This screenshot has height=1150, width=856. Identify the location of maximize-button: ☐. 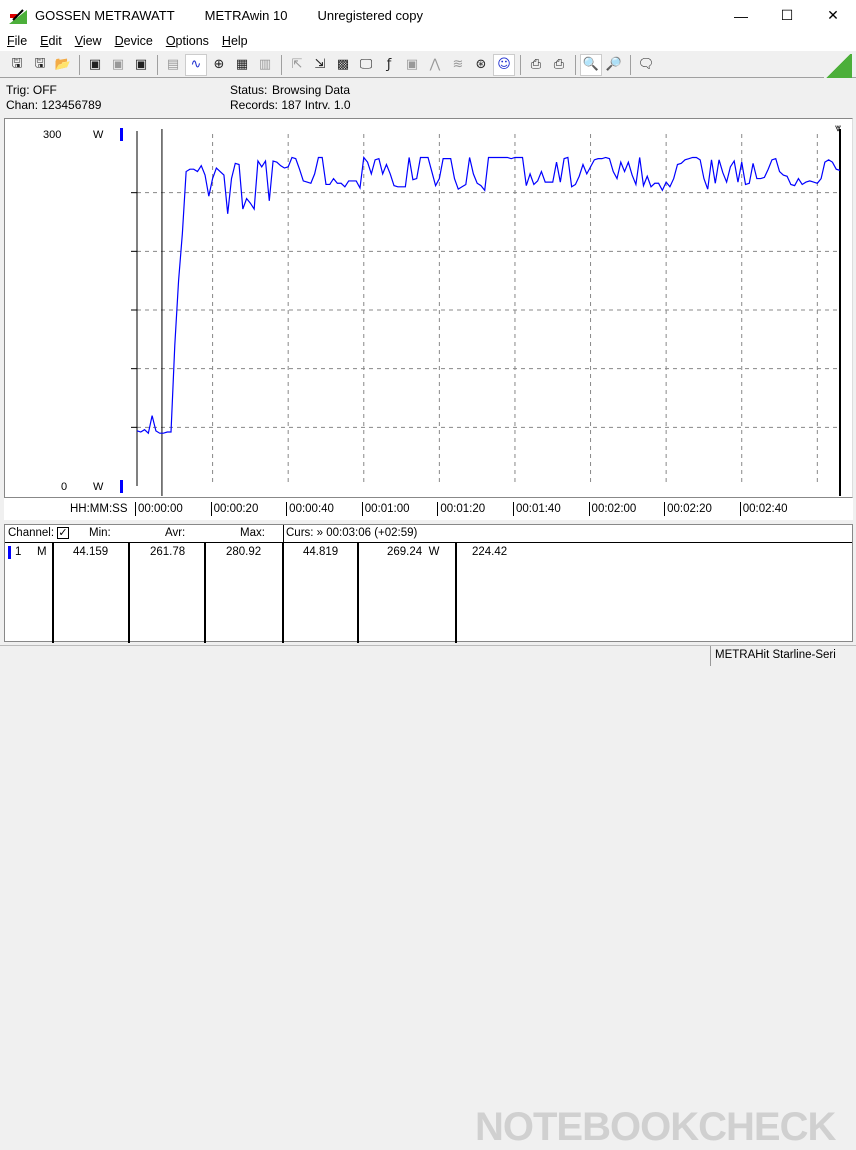
(787, 15).